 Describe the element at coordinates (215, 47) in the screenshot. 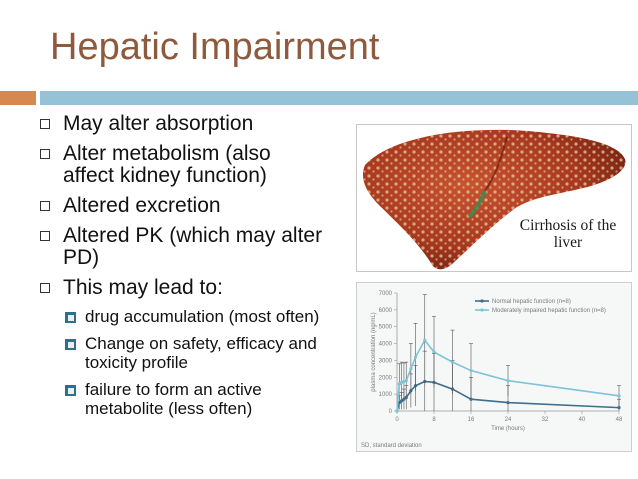

I see `slide-title: Hepatic Impairment` at that location.